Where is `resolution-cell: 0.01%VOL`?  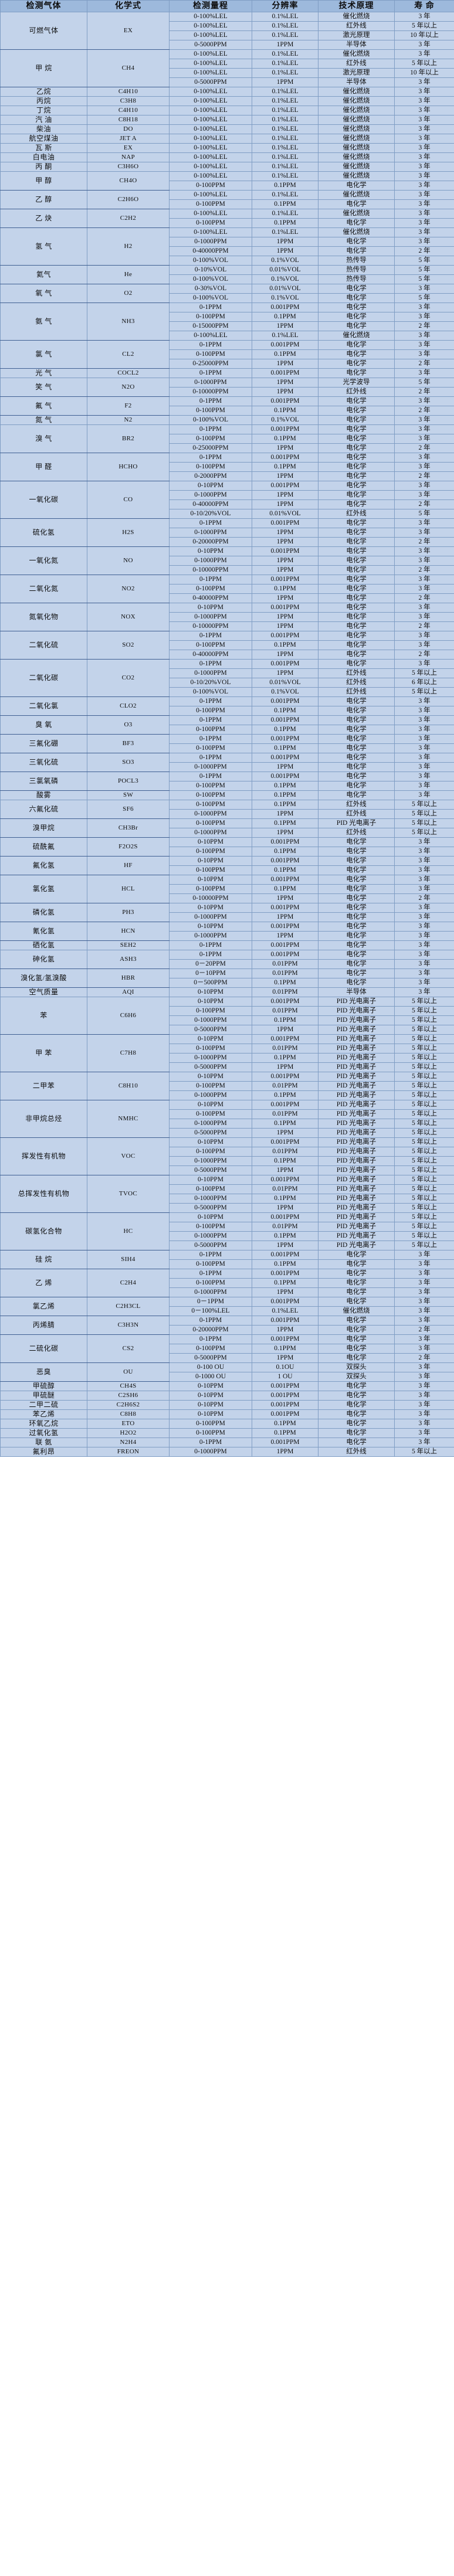
resolution-cell: 0.01%VOL is located at coordinates (285, 289).